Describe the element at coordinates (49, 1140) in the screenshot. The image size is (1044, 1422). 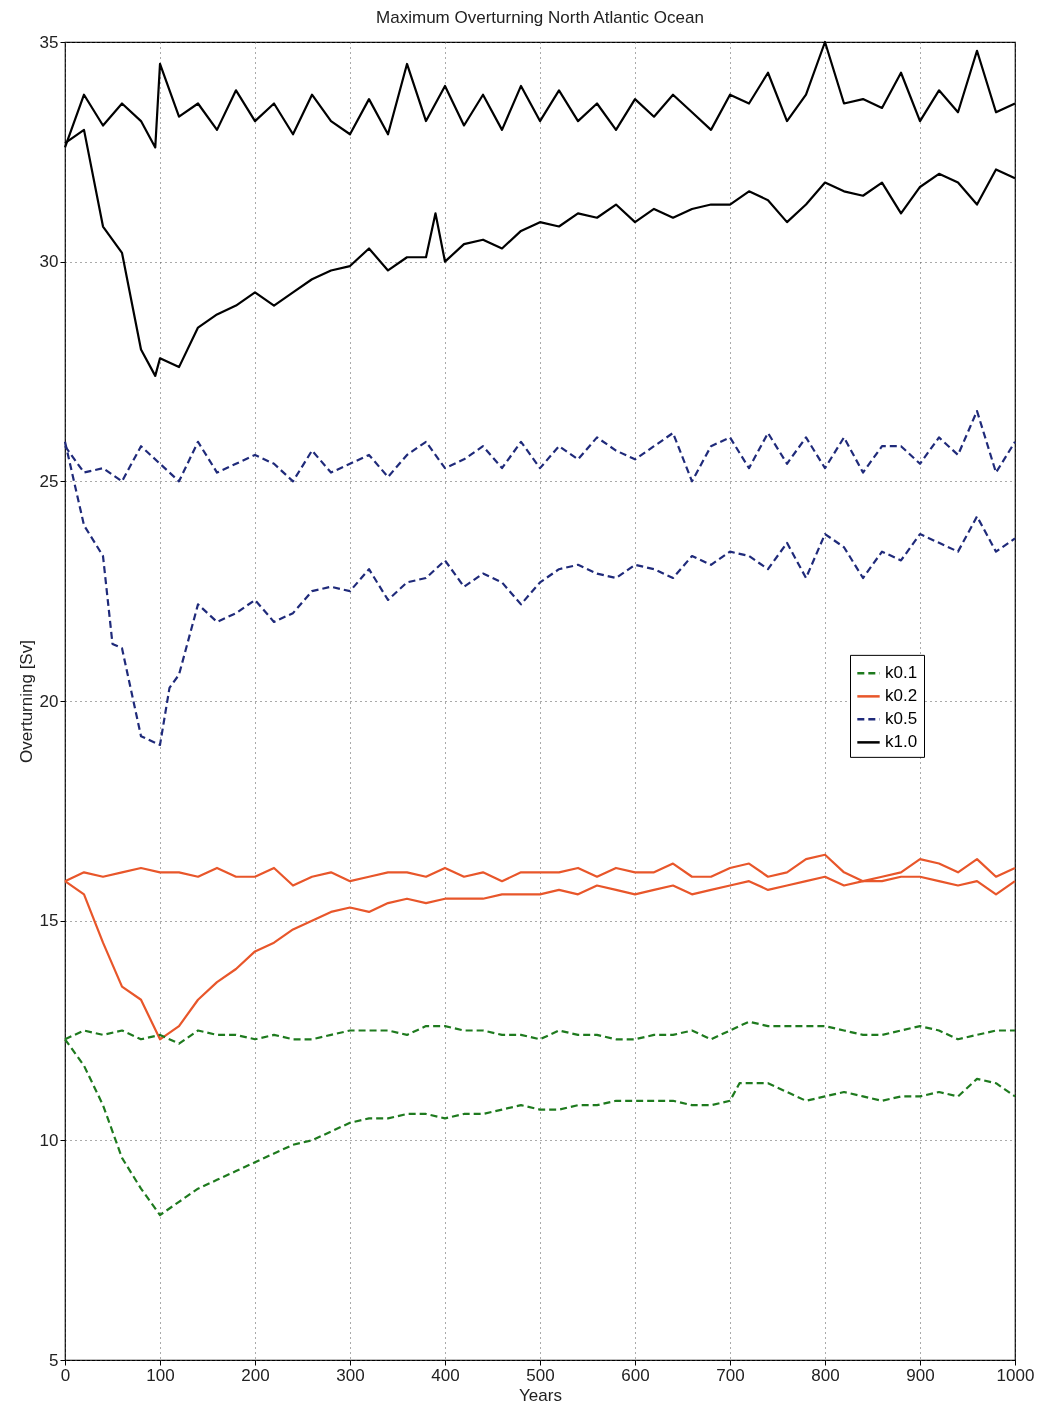
I see `y-tick-label: 10` at that location.